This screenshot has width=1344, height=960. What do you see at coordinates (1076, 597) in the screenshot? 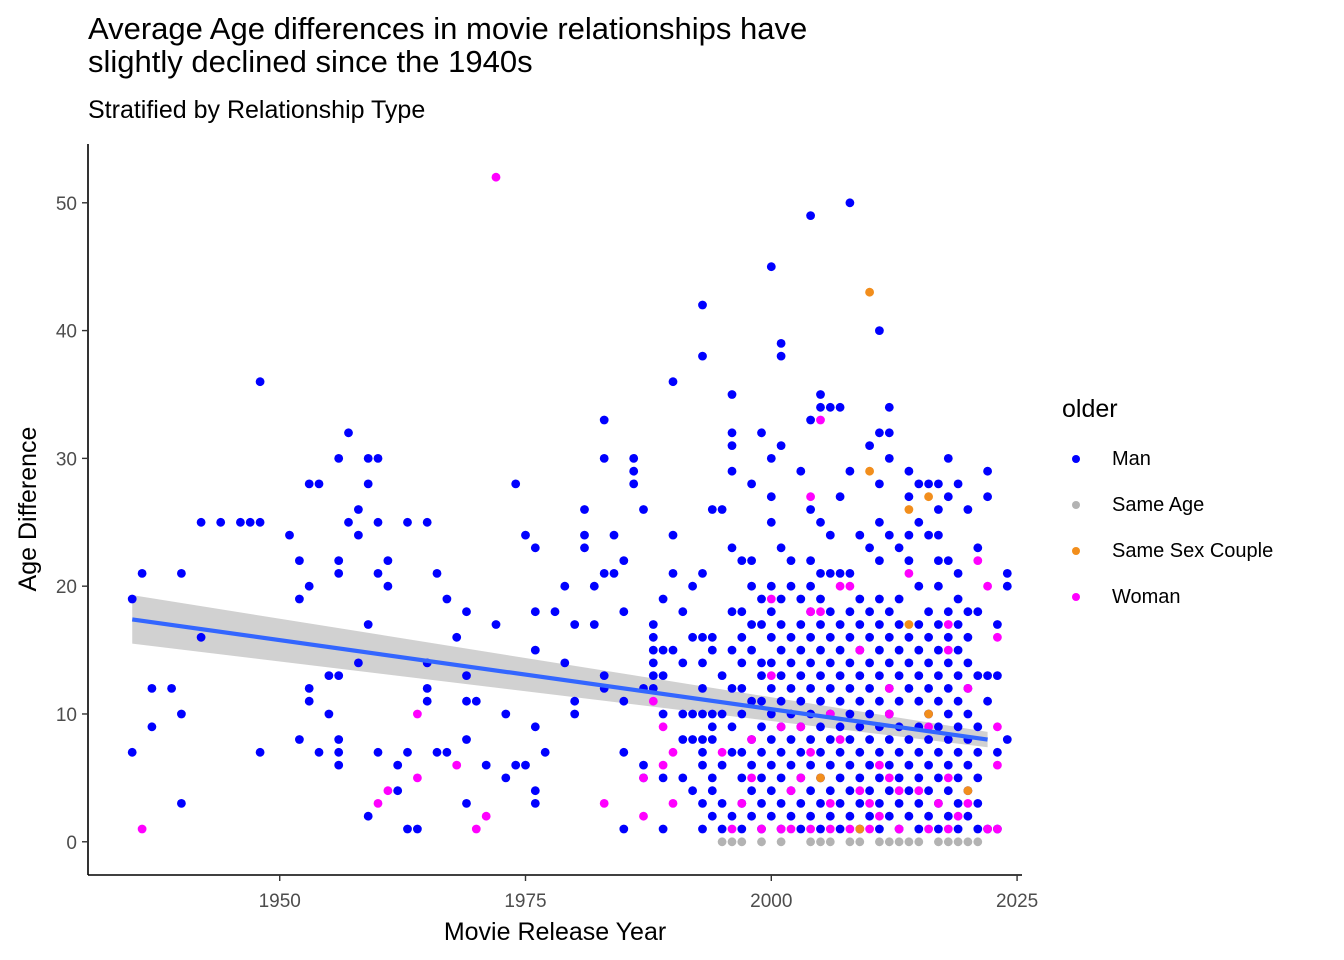
I see `legend-swatch-woman` at bounding box center [1076, 597].